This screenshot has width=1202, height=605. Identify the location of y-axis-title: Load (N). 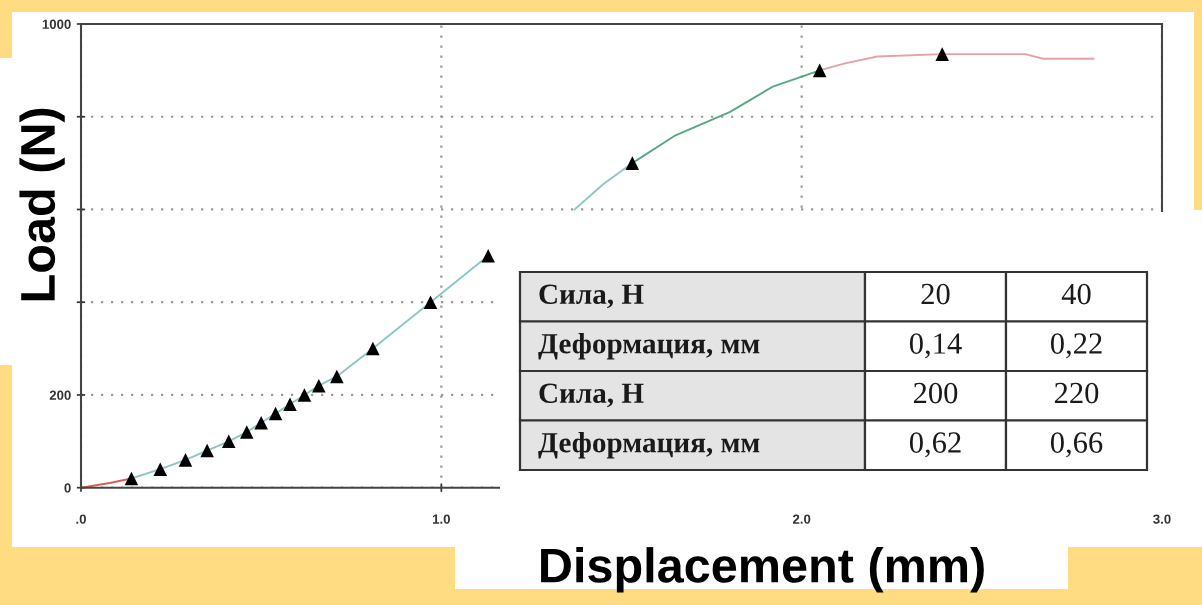
(42, 204).